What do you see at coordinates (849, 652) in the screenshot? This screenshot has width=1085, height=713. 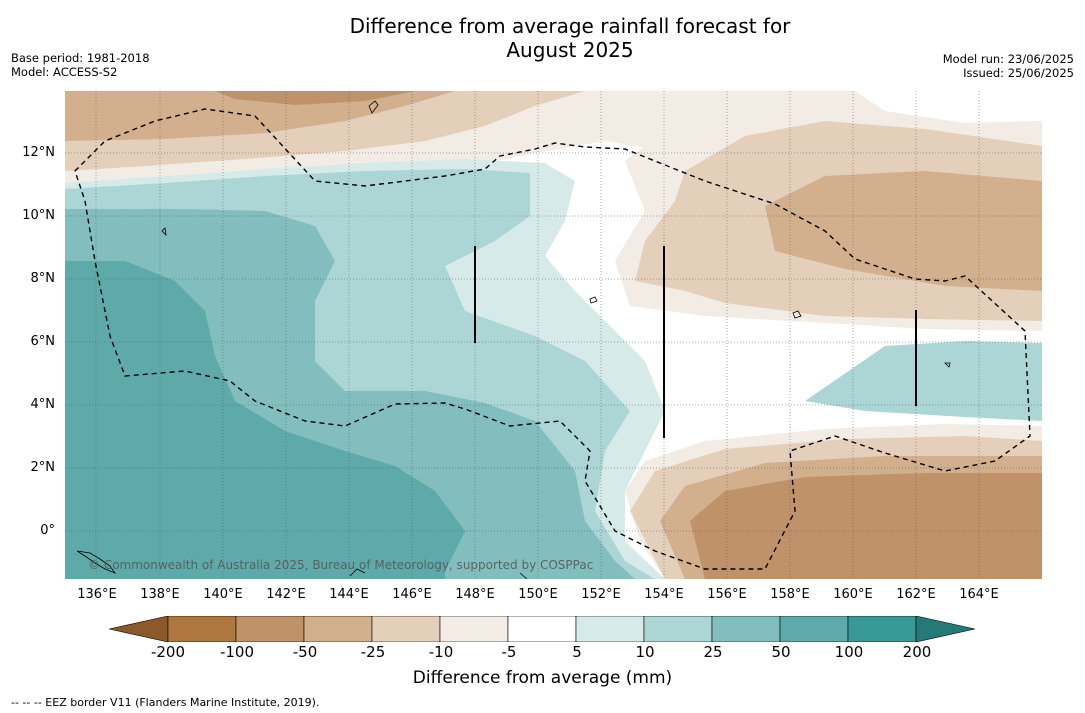 I see `colorbar-tick-label: 100` at bounding box center [849, 652].